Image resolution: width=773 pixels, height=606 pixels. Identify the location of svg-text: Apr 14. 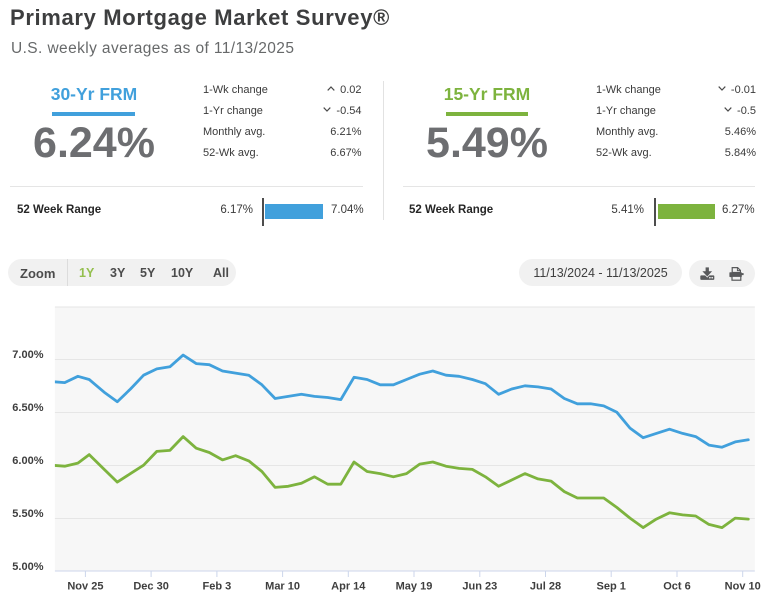
(348, 587).